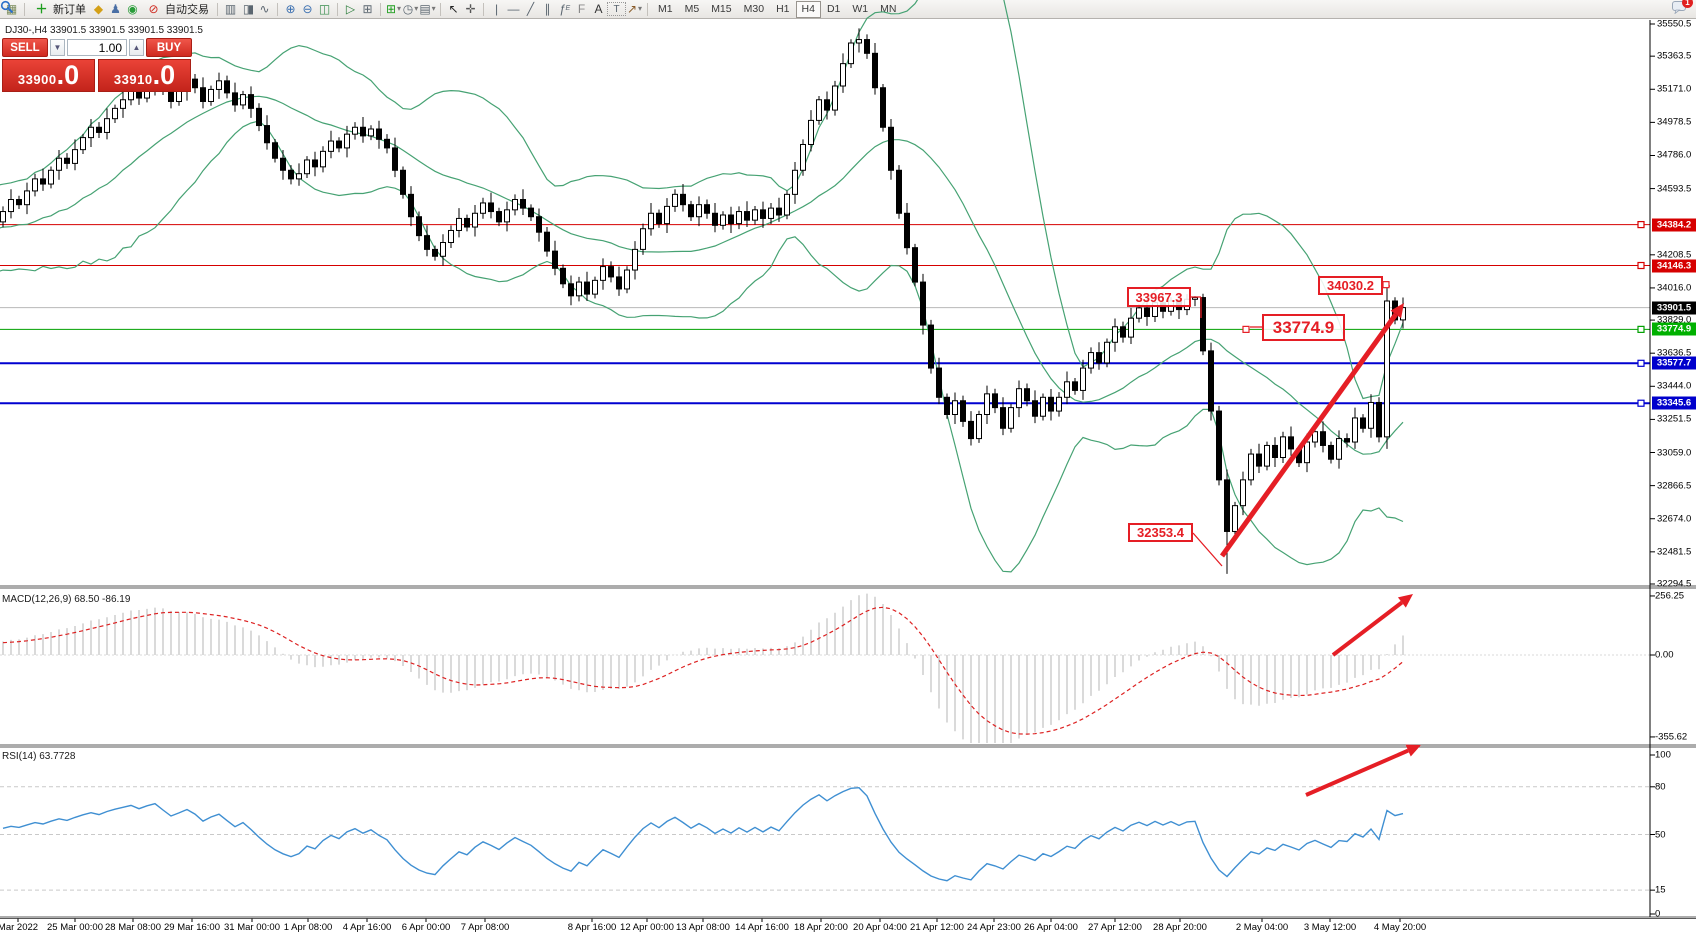 This screenshot has height=935, width=1696. I want to click on autotrading-button: ⊘ 自动交易, so click(177, 9).